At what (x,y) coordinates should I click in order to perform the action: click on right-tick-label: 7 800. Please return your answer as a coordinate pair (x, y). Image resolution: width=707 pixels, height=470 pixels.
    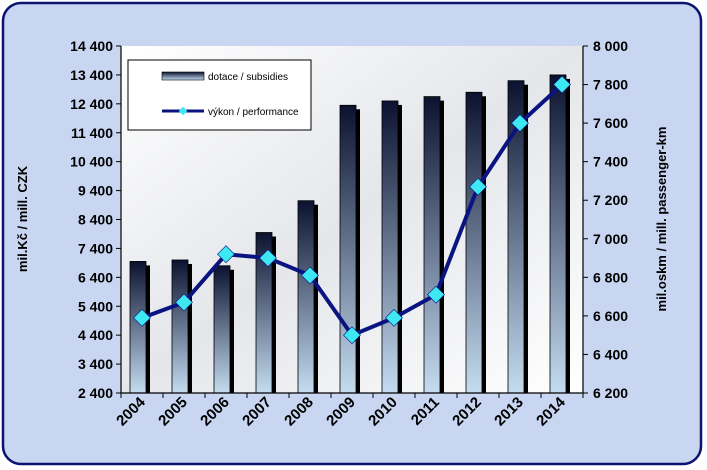
    Looking at the image, I should click on (610, 85).